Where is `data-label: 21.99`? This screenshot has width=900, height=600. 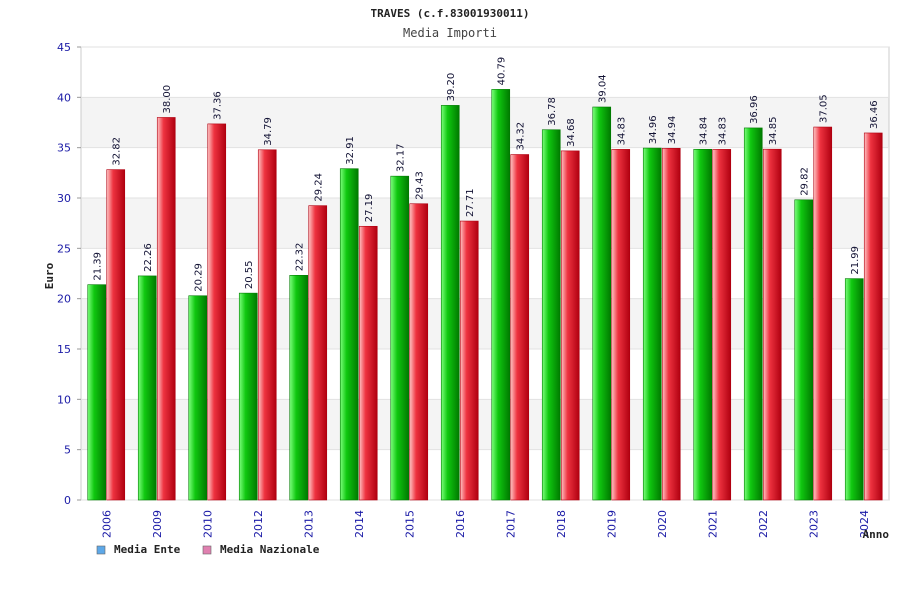 data-label: 21.99 is located at coordinates (855, 260).